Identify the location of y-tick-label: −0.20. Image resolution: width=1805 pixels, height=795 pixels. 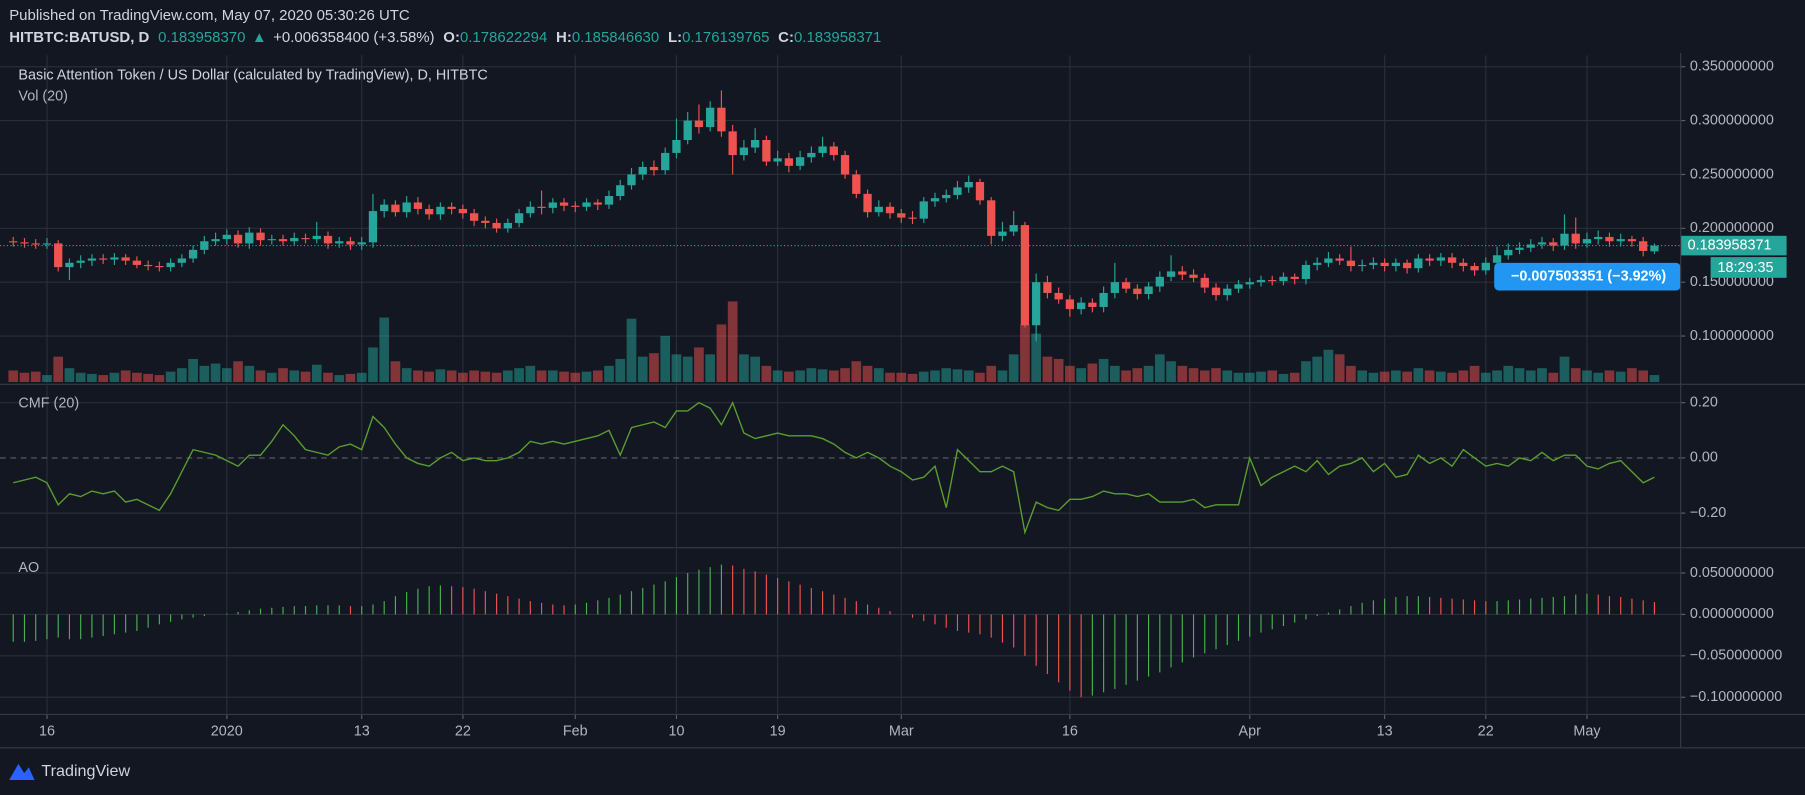
(1708, 513).